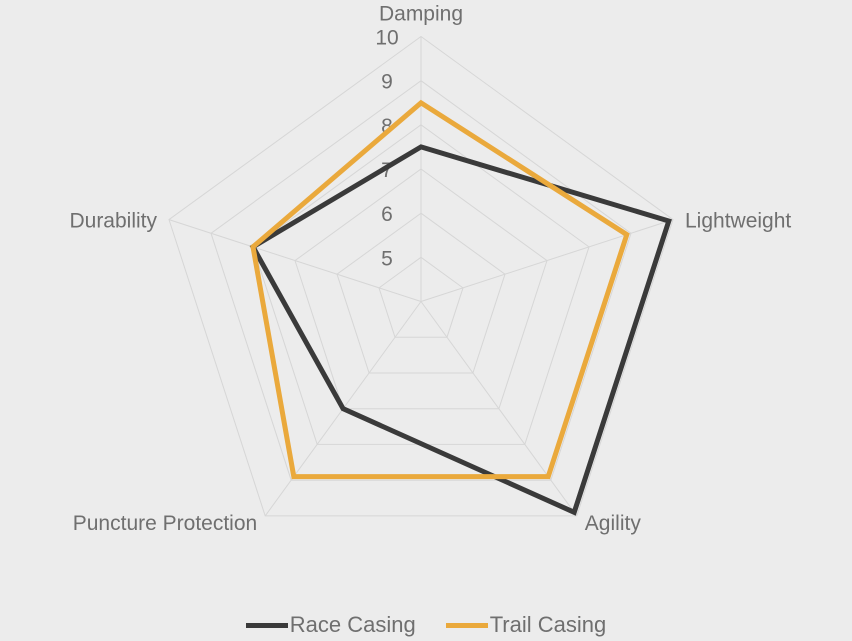 The image size is (852, 641). I want to click on legend-label-race-casing: Race Casing, so click(352, 624).